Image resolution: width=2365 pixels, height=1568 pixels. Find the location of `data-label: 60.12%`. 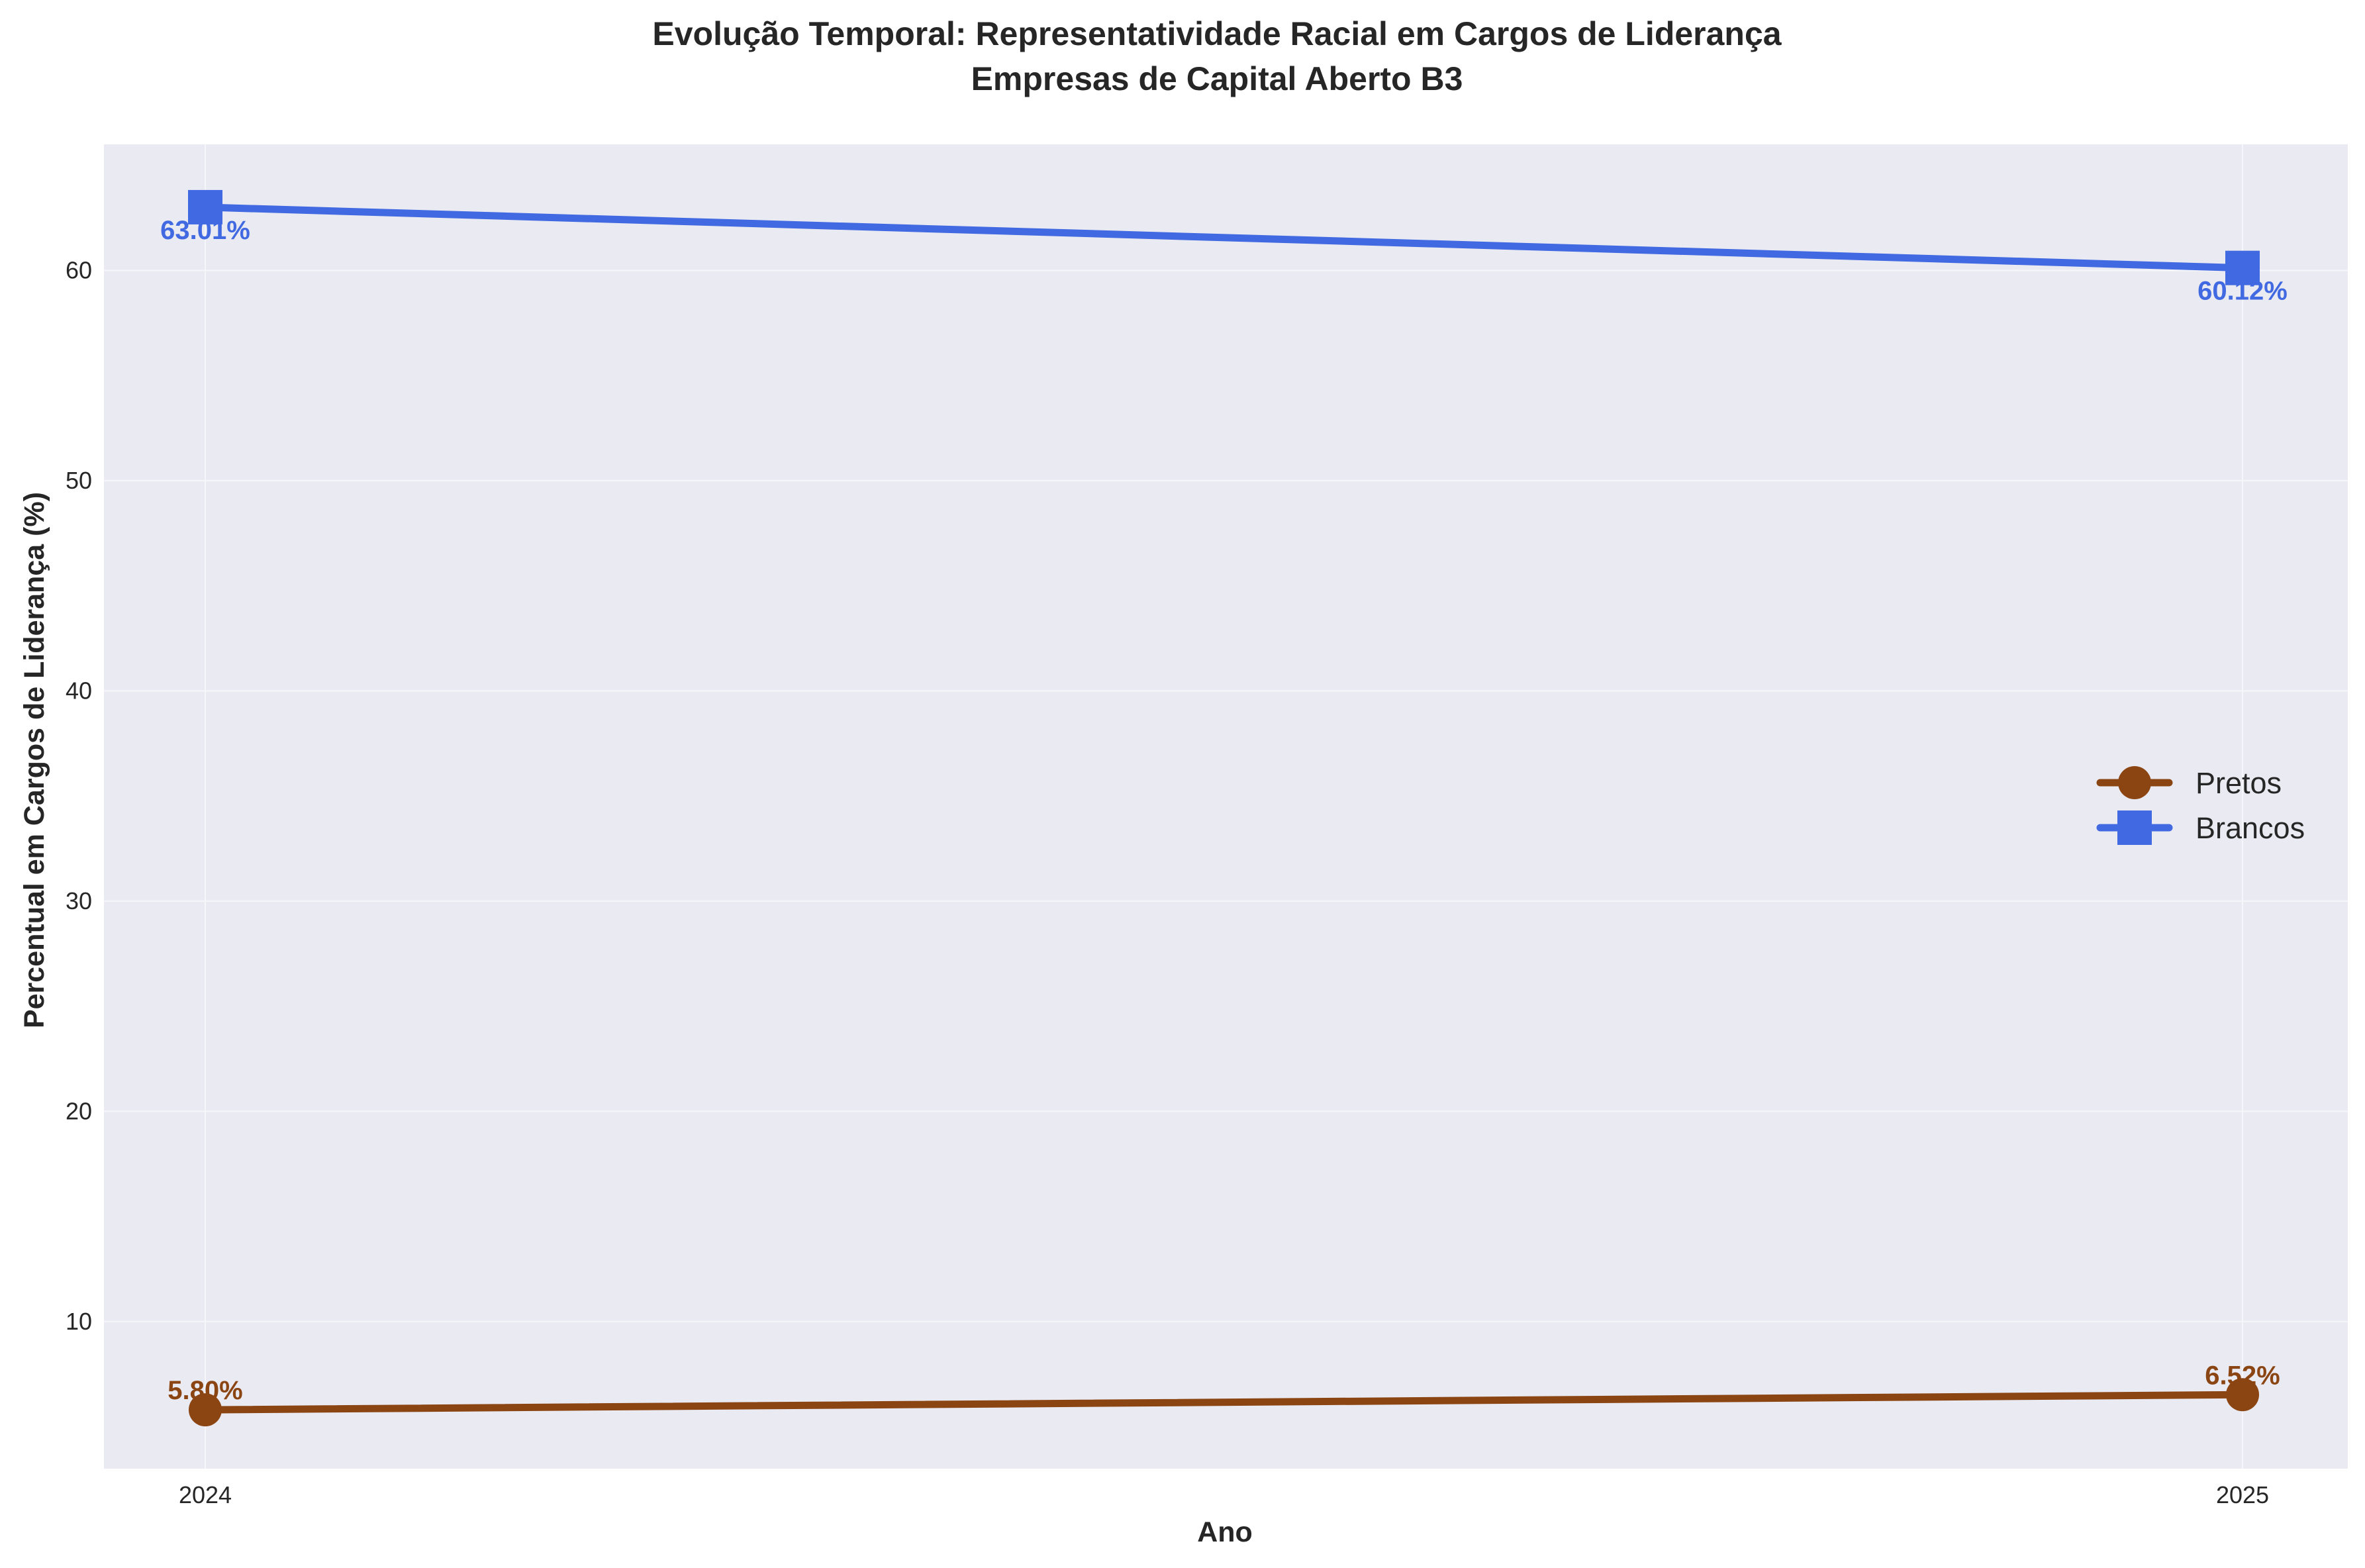

data-label: 60.12% is located at coordinates (2243, 291).